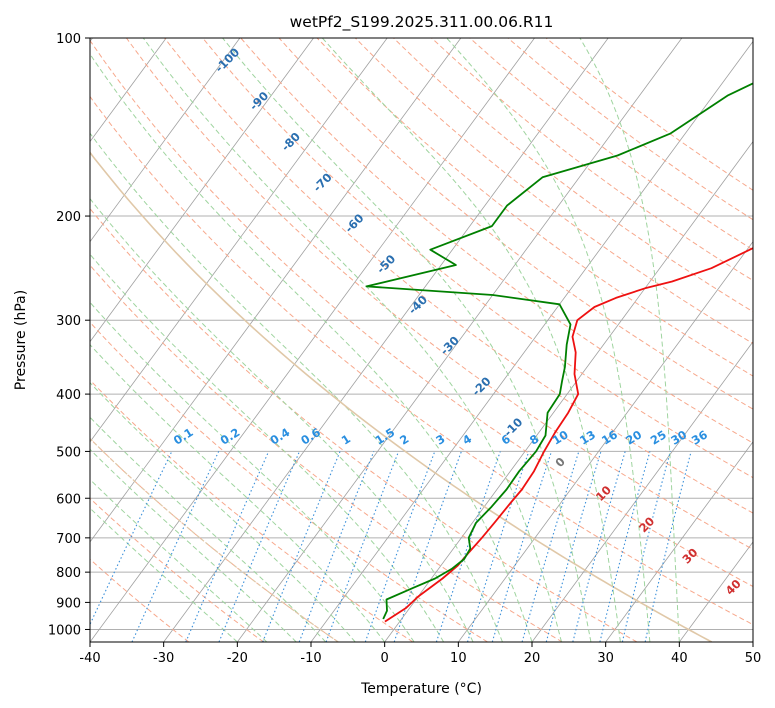 Image resolution: width=775 pixels, height=708 pixels. What do you see at coordinates (385, 658) in the screenshot?
I see `x-tick-label: 0` at bounding box center [385, 658].